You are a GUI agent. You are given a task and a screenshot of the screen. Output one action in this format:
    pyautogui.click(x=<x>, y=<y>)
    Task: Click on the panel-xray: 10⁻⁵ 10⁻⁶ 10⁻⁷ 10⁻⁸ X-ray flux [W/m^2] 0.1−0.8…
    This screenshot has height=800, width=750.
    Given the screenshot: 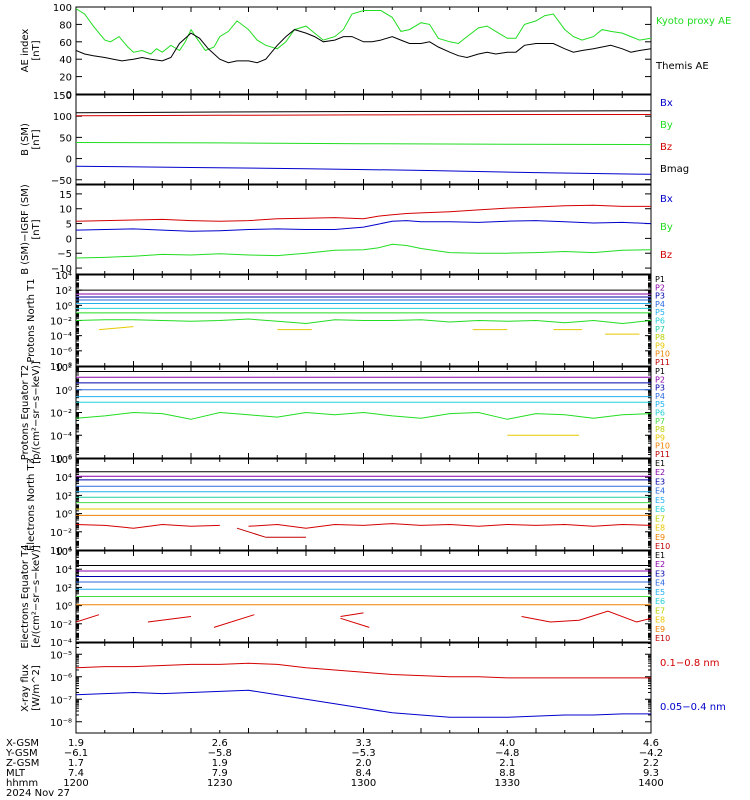 What is the action you would take?
    pyautogui.click(x=373, y=688)
    